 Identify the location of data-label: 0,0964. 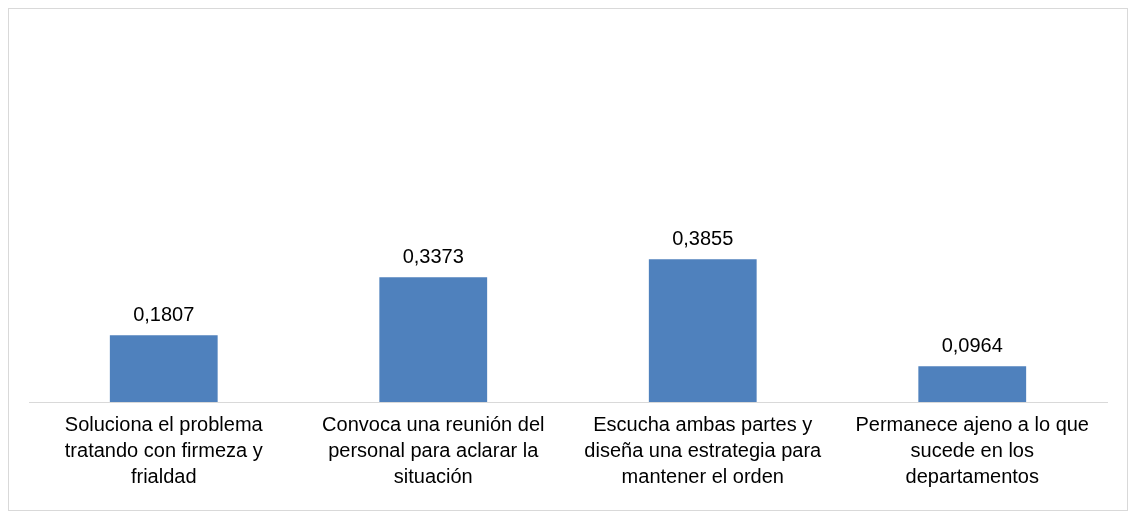
(972, 344).